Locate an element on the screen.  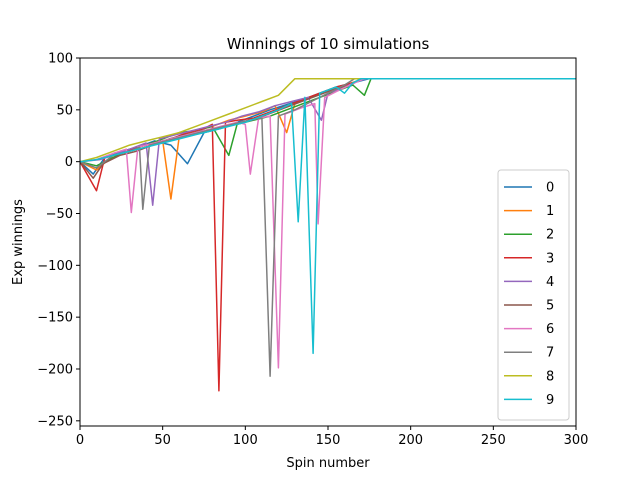
x-tick-label: 250 is located at coordinates (493, 440).